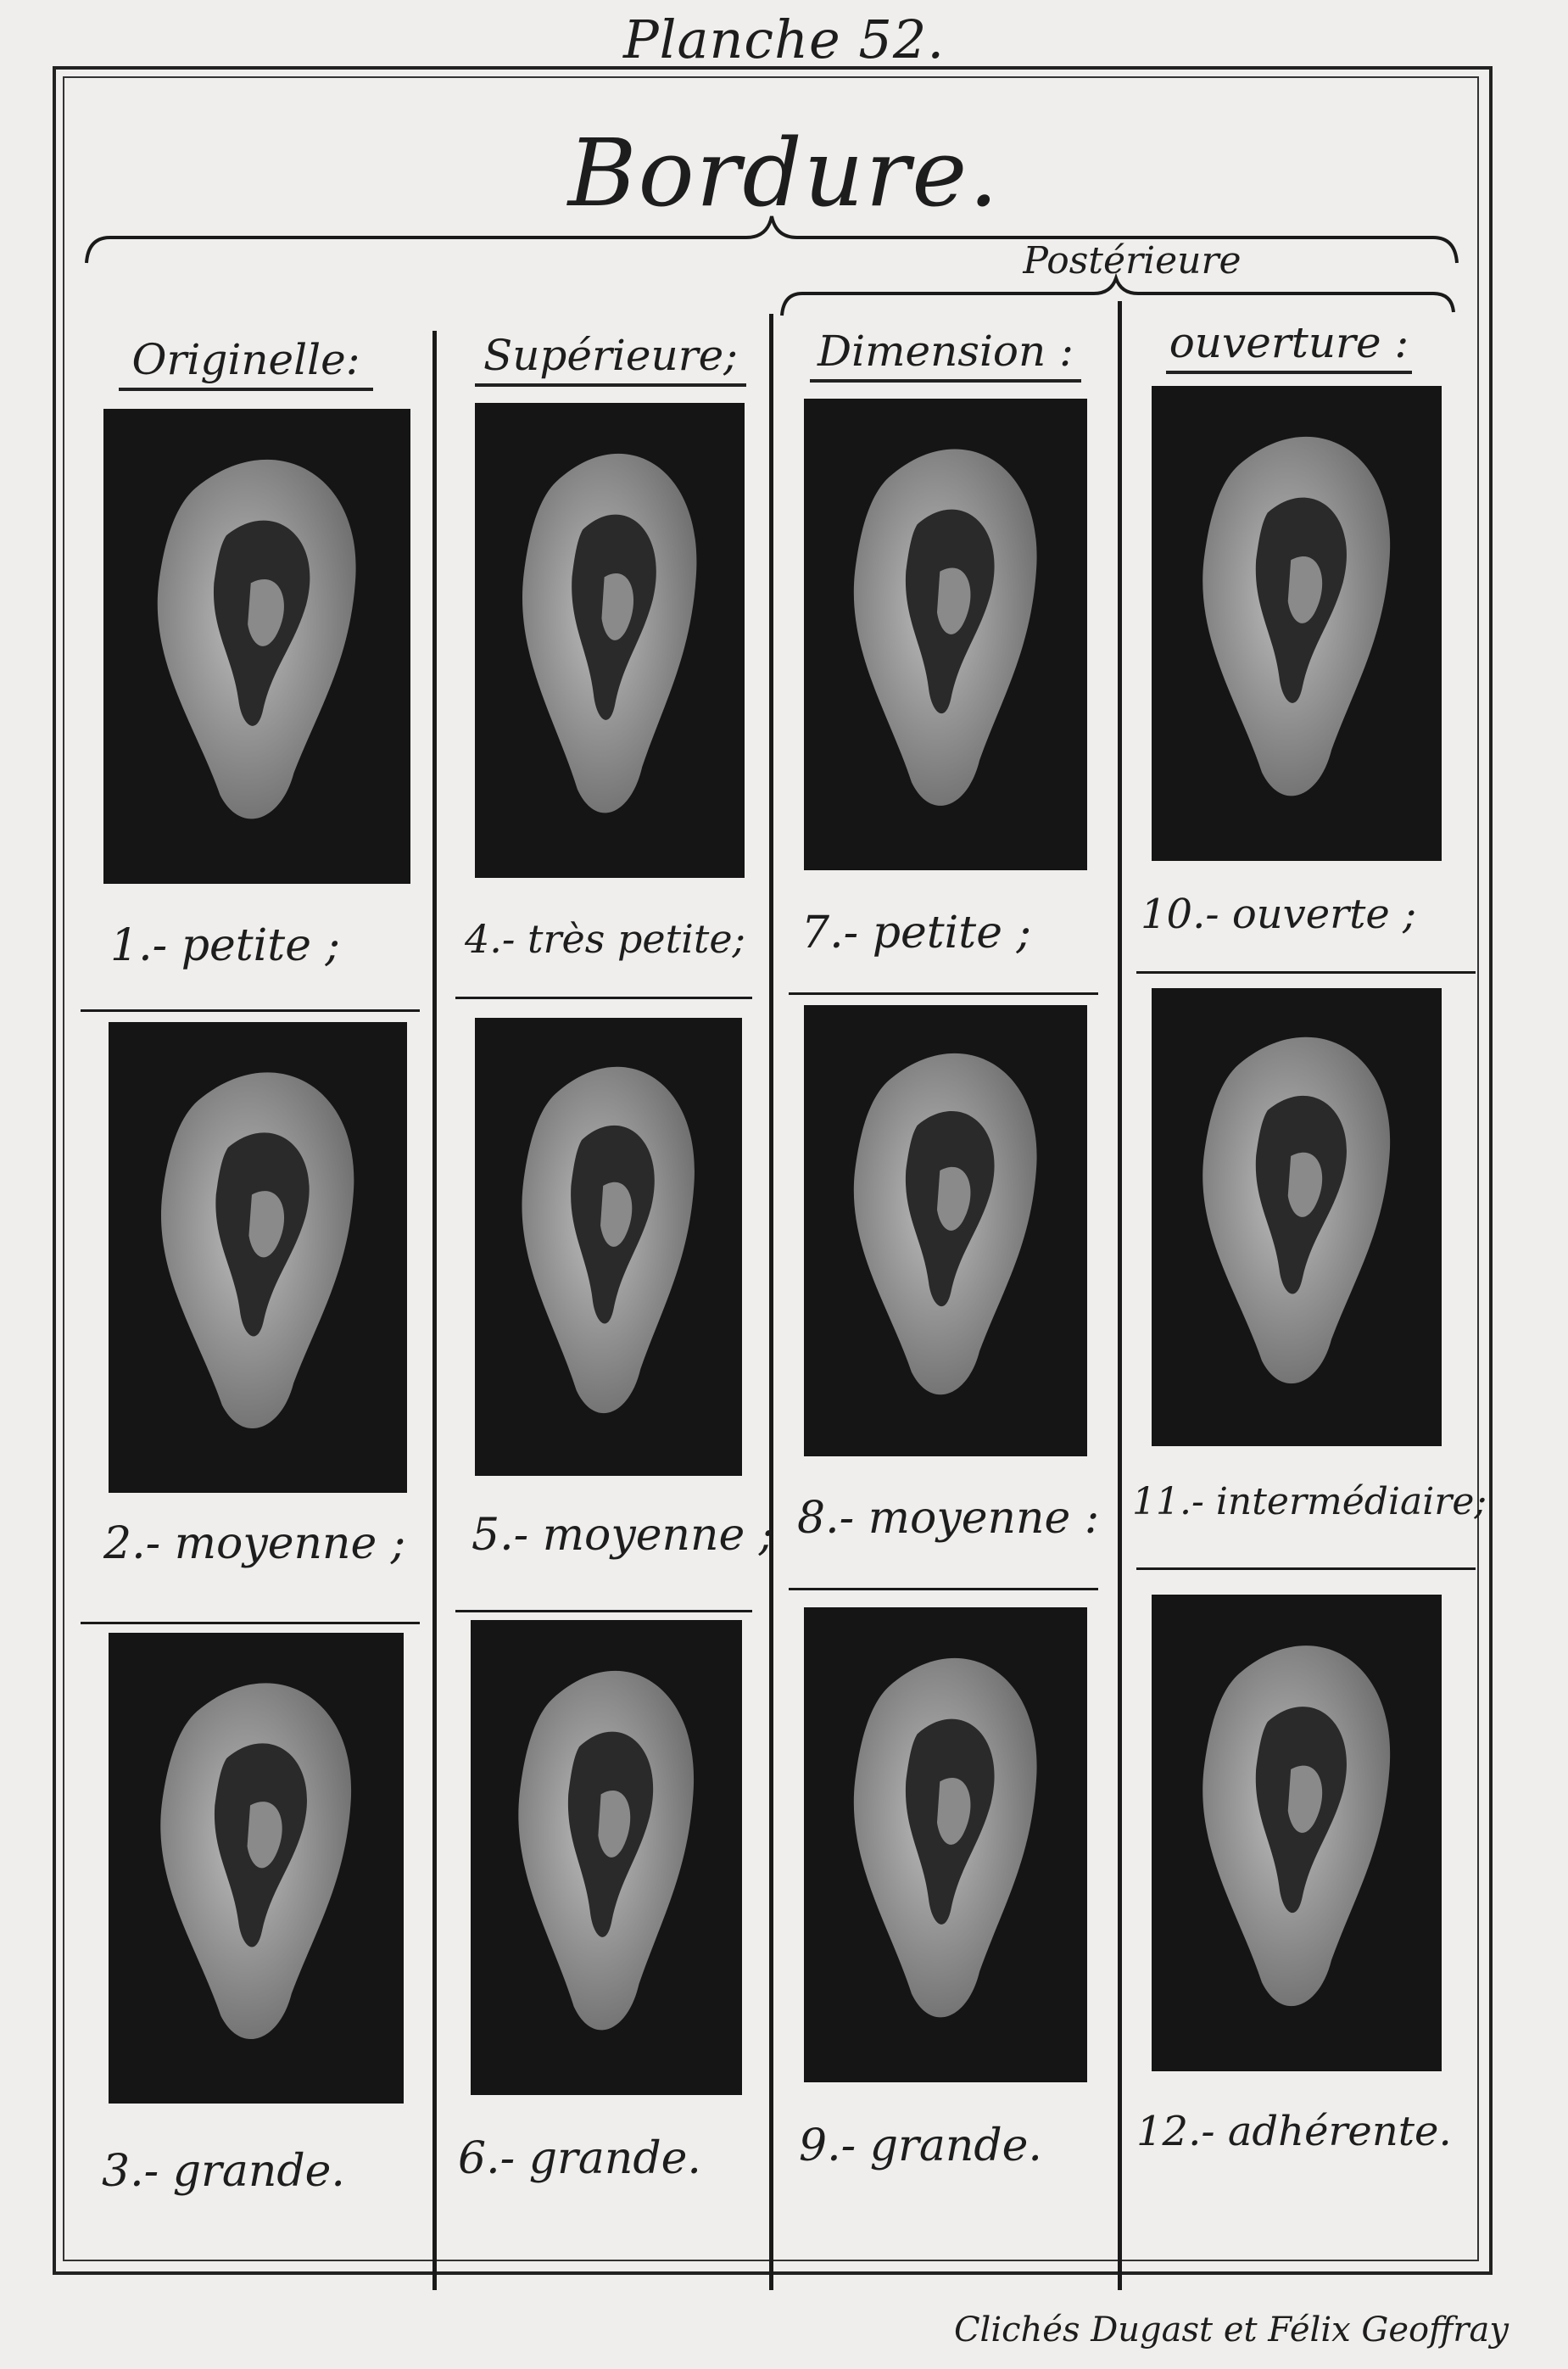  Describe the element at coordinates (1279, 914) in the screenshot. I see `caption-10: 10.- ouverte ;` at that location.